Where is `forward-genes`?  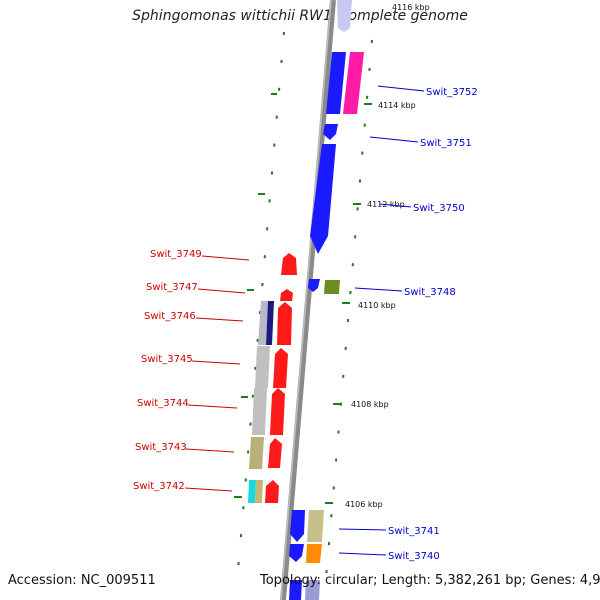
forward-genes is located at coordinates (326, 300).